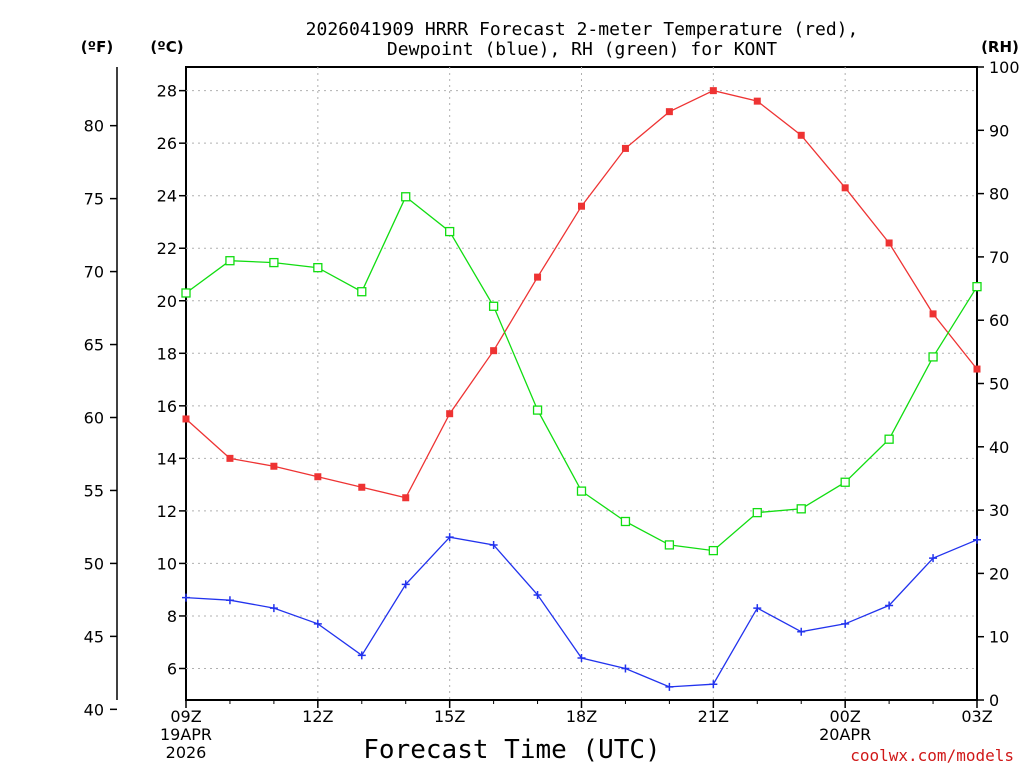  Describe the element at coordinates (511, 750) in the screenshot. I see `x-axis-label: Forecast Time (UTC)` at that location.